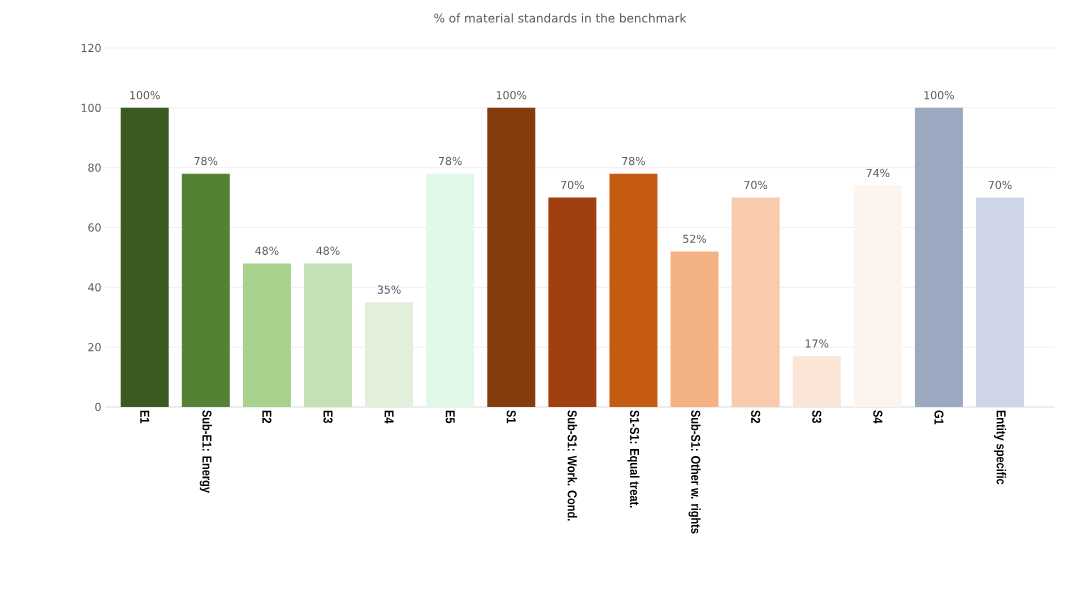 This screenshot has width=1068, height=614. What do you see at coordinates (878, 417) in the screenshot?
I see `x-tick-label: S4` at bounding box center [878, 417].